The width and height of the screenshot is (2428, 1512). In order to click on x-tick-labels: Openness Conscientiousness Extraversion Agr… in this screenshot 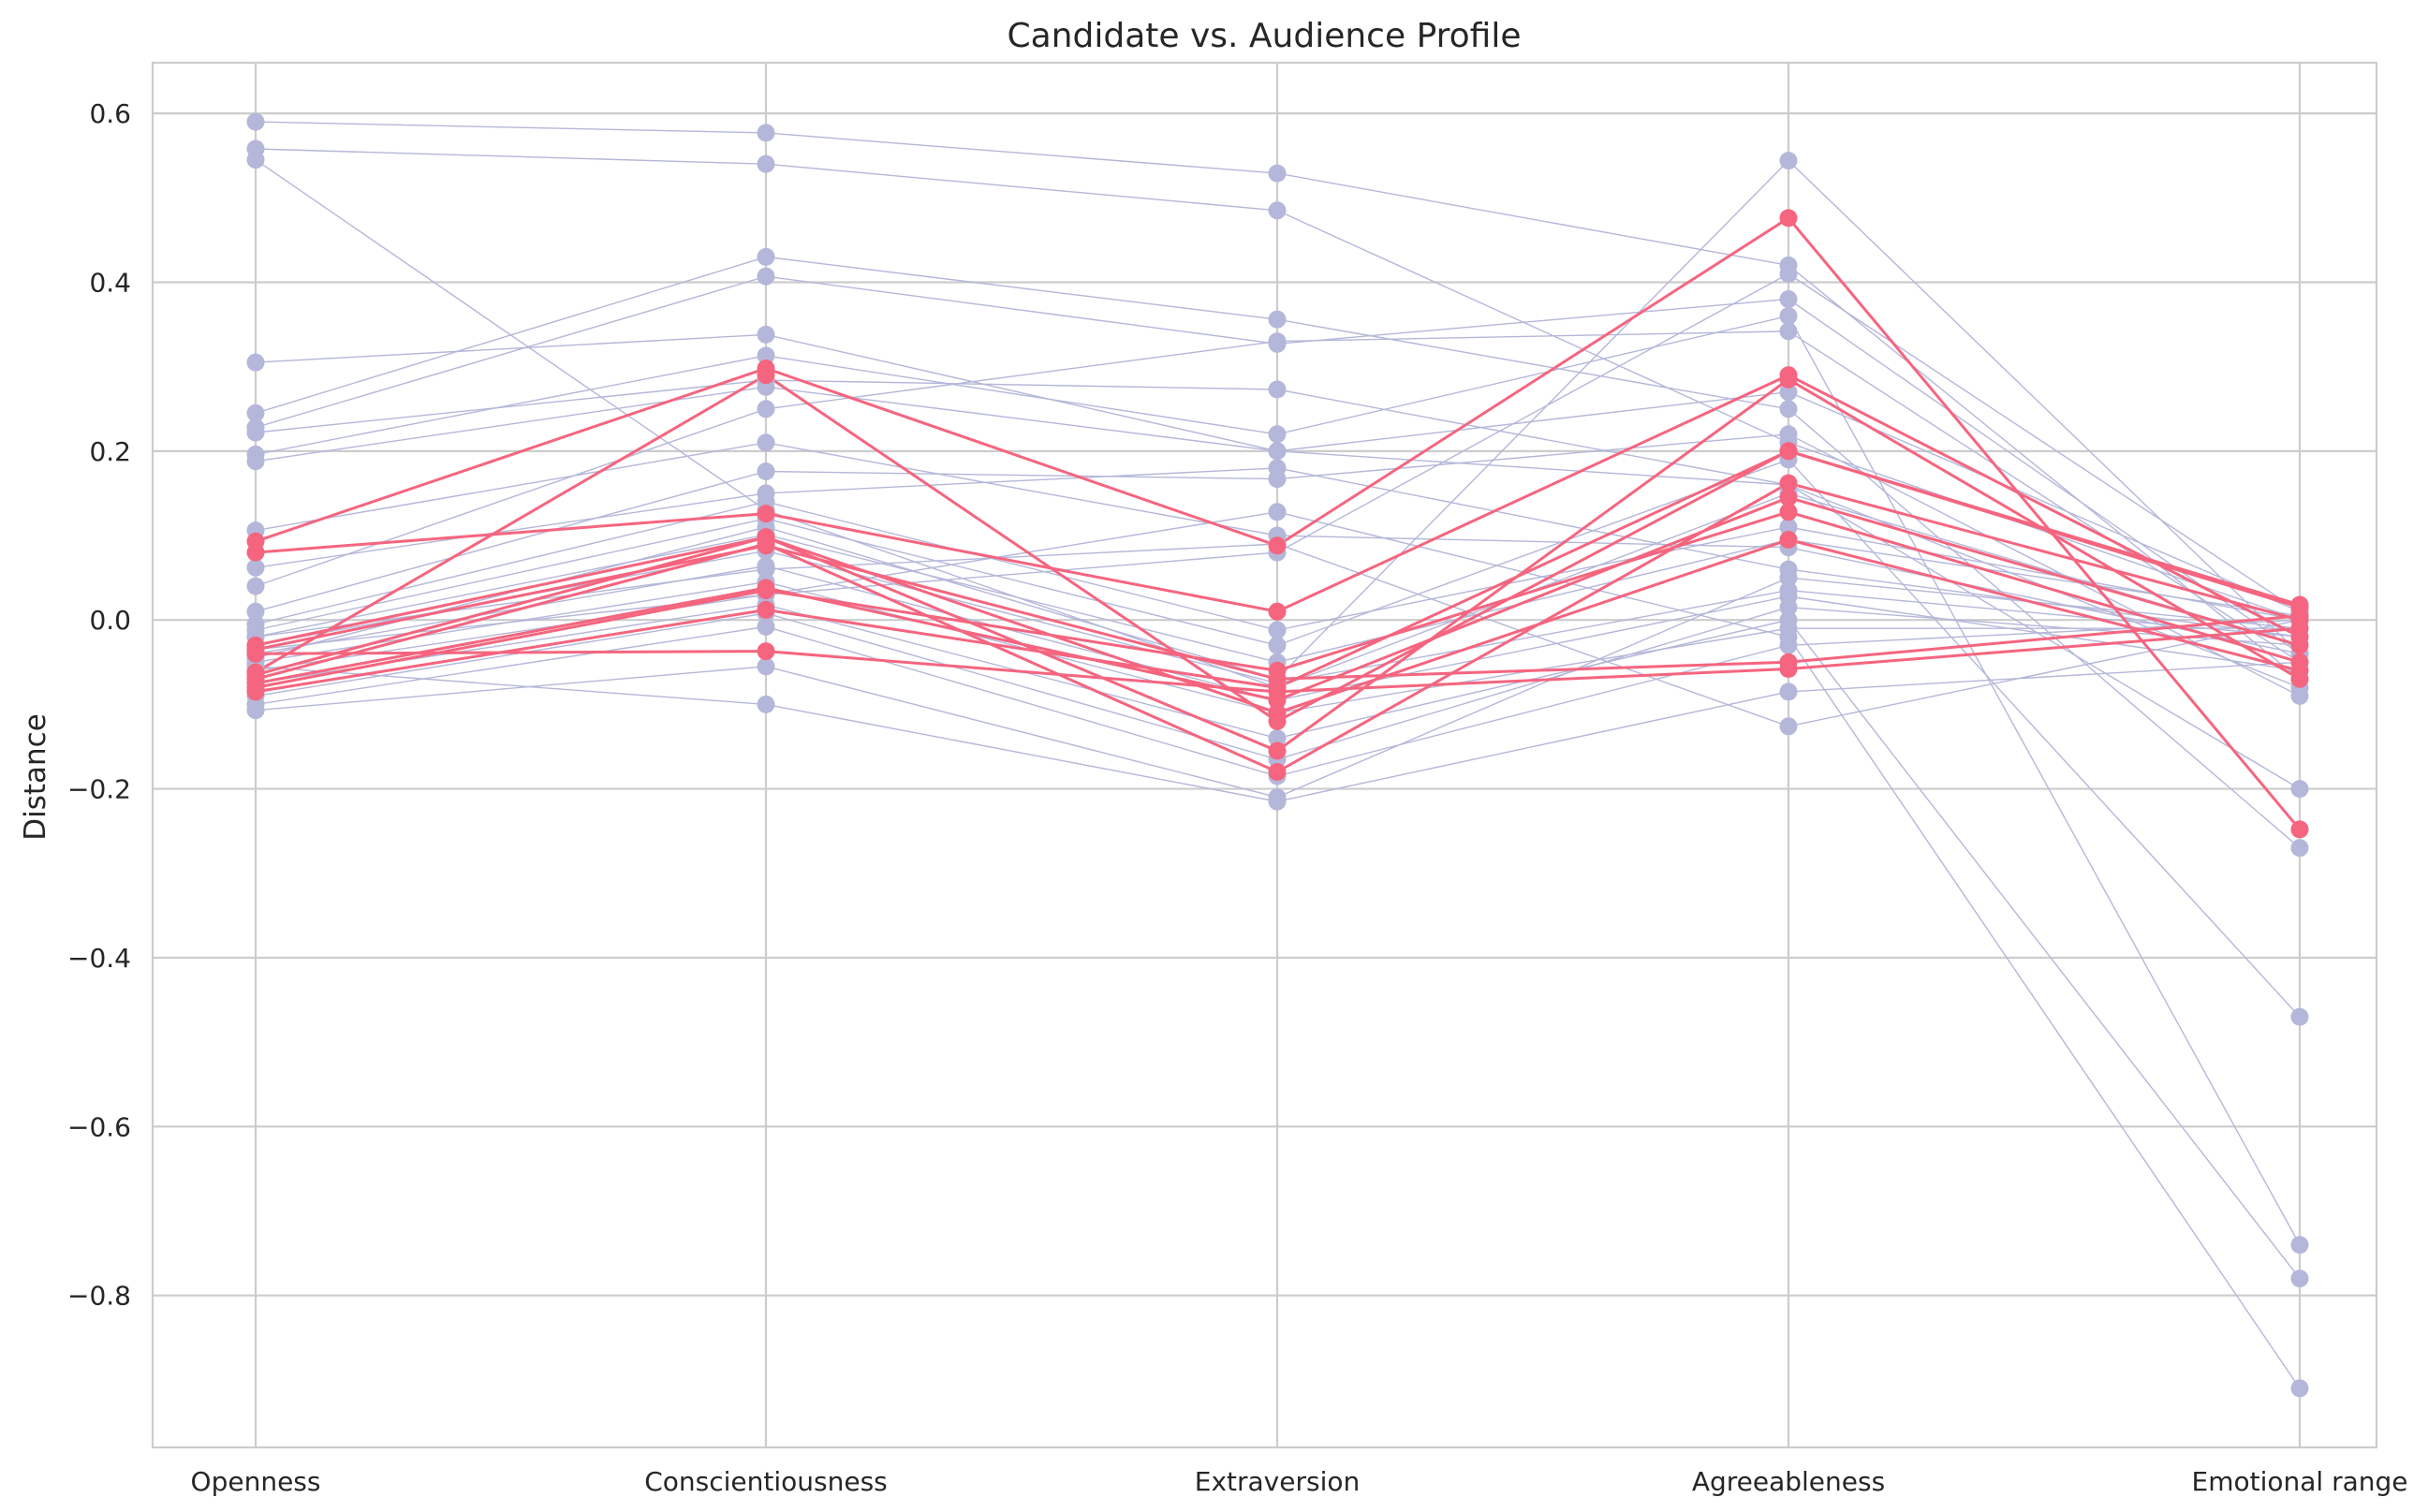, I will do `click(1299, 1481)`.